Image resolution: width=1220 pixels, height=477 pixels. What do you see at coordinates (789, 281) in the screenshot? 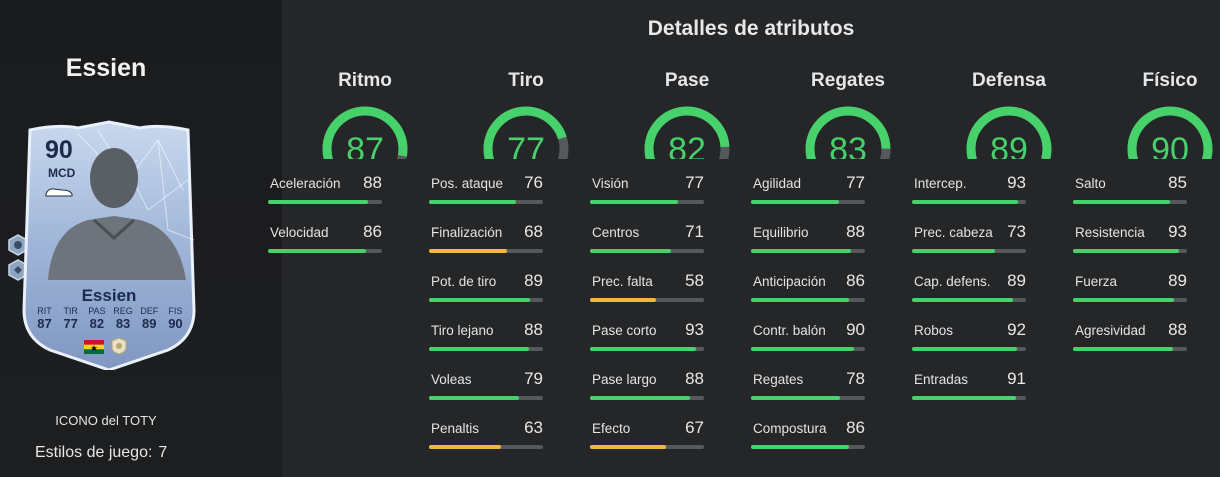
I see `attribute-name: Anticipación` at bounding box center [789, 281].